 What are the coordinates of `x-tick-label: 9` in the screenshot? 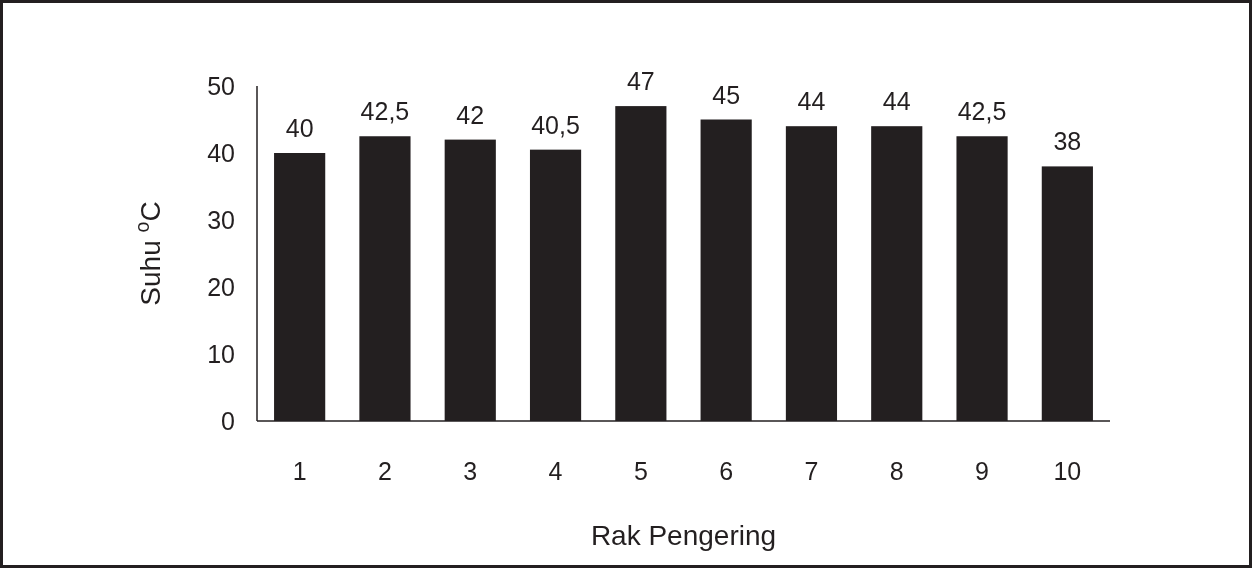 It's located at (982, 471).